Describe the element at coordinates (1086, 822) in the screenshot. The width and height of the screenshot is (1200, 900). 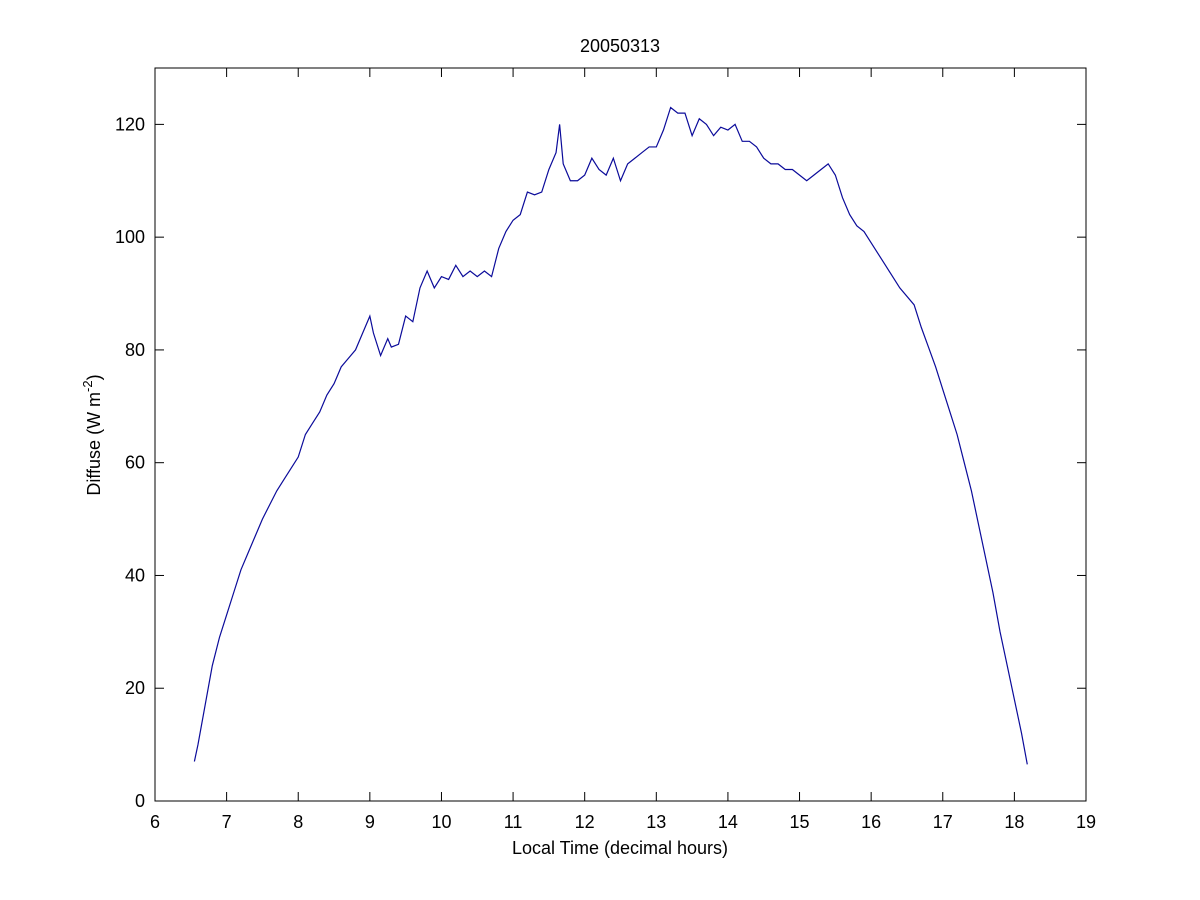
I see `x-tick-label: 19` at that location.